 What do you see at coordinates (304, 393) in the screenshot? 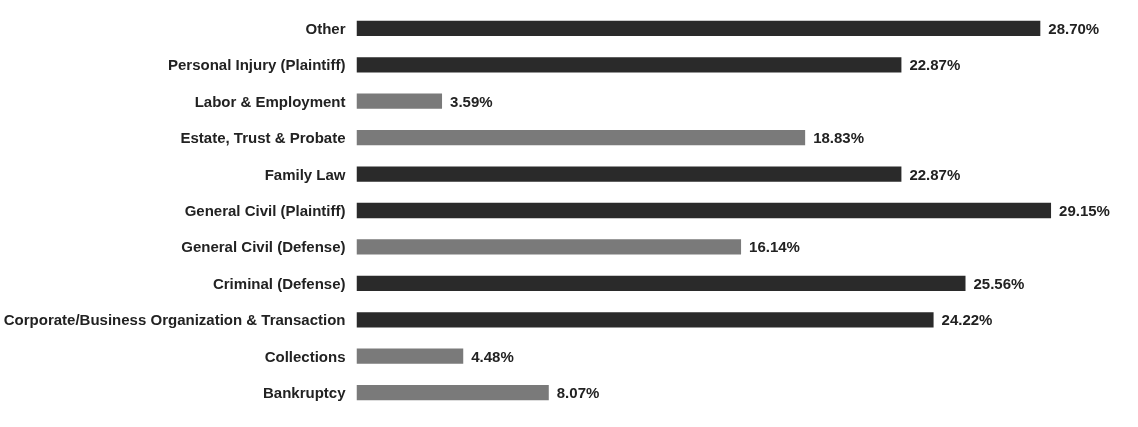
I see `y-tick-label: Bankruptcy` at bounding box center [304, 393].